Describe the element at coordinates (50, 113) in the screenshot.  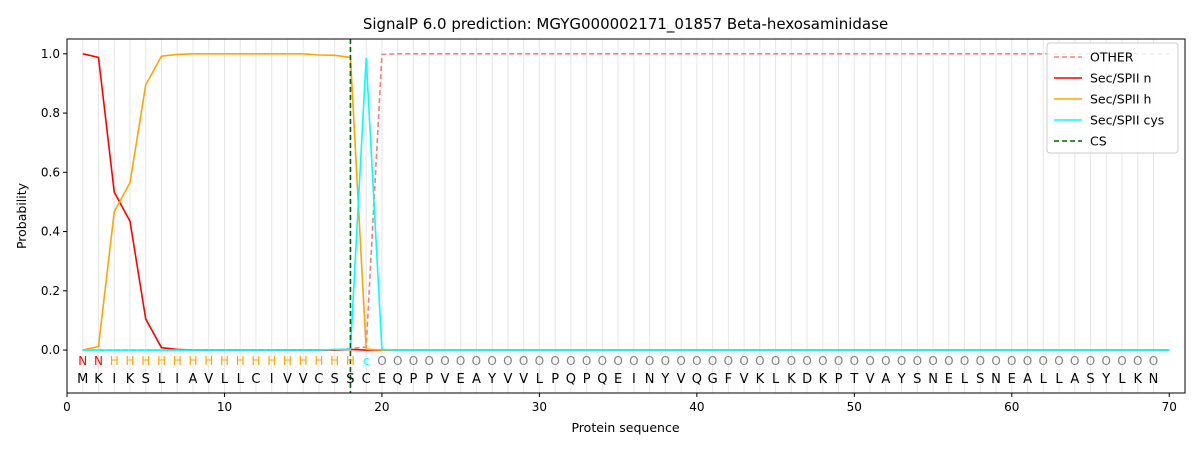
I see `y-tick-label: 0.8` at that location.